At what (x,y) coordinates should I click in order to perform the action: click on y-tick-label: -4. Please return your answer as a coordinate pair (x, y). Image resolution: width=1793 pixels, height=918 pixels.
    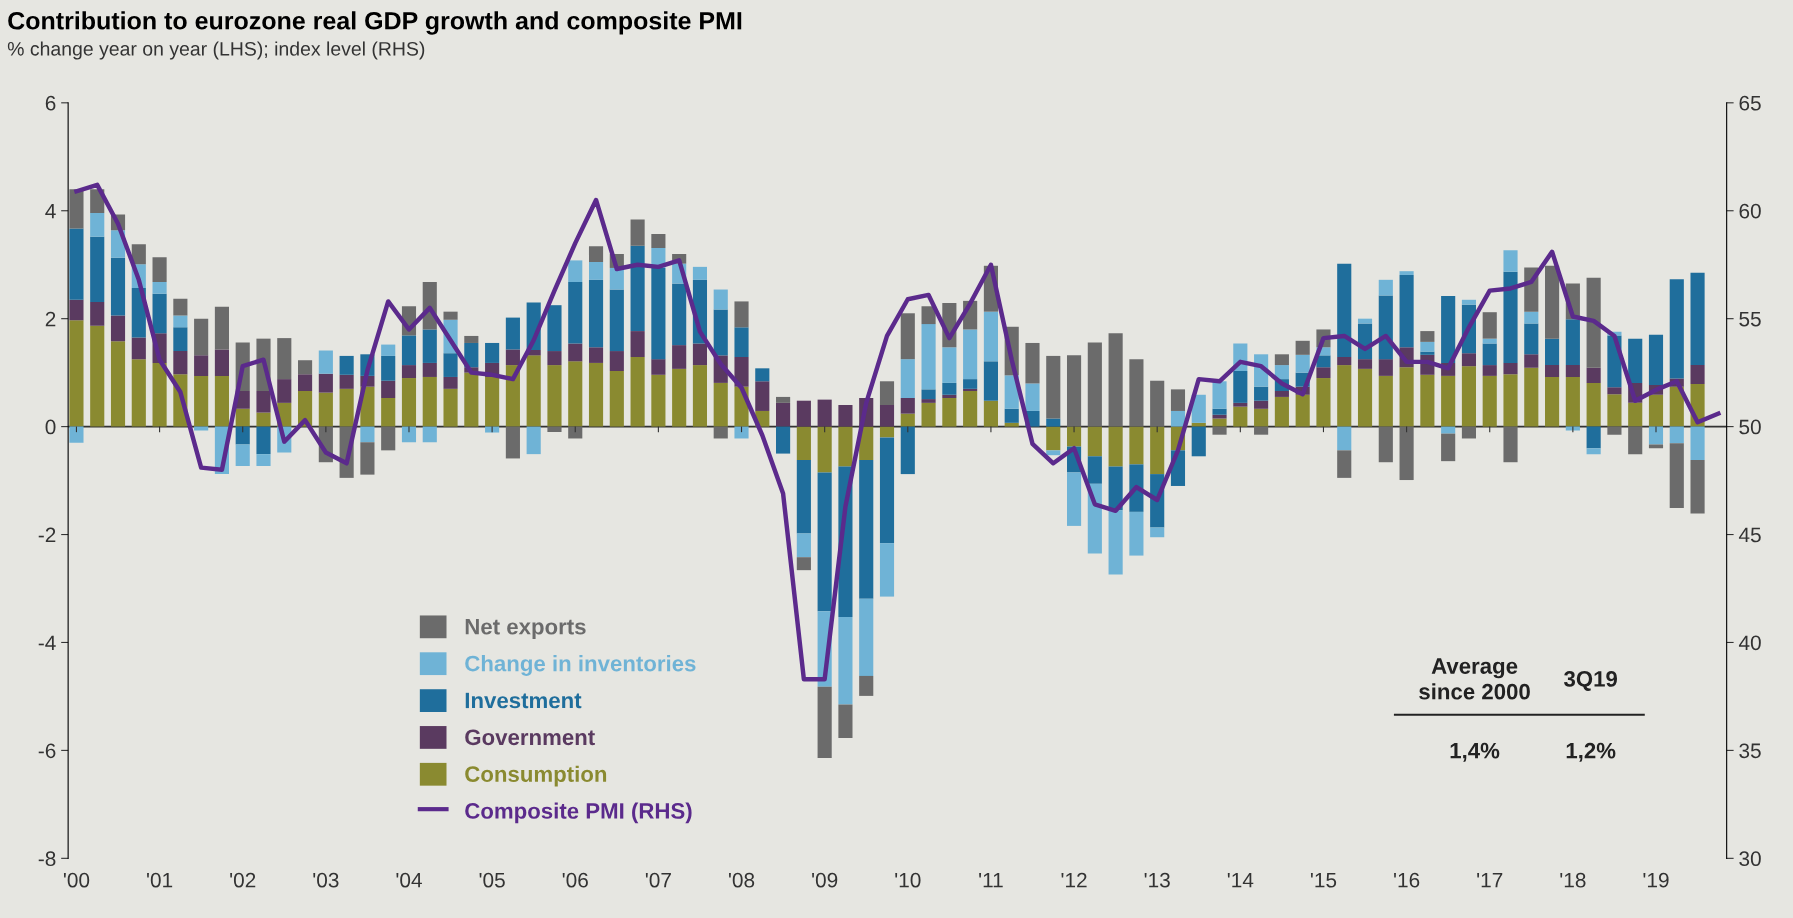
    Looking at the image, I should click on (47, 643).